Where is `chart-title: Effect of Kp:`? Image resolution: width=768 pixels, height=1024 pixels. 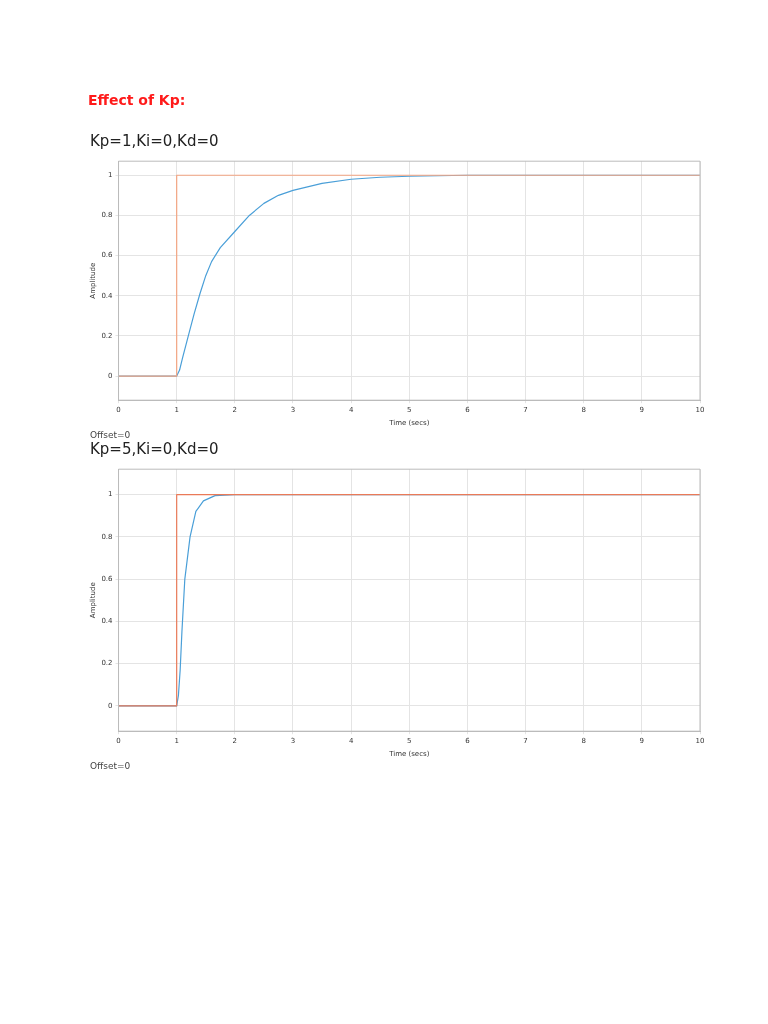
chart-title: Effect of Kp: is located at coordinates (137, 100).